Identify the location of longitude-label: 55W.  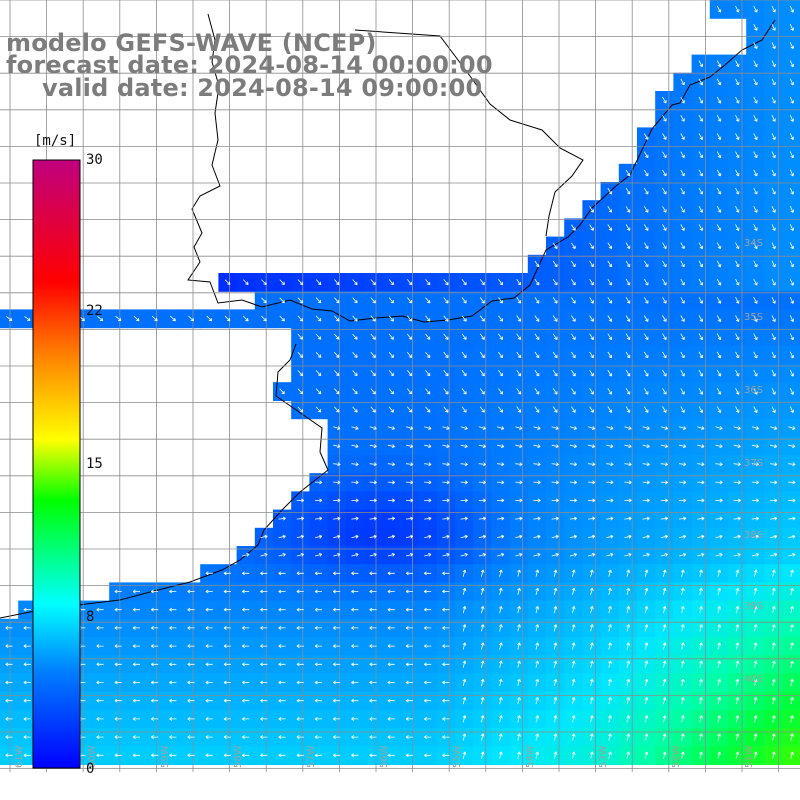
(457, 756).